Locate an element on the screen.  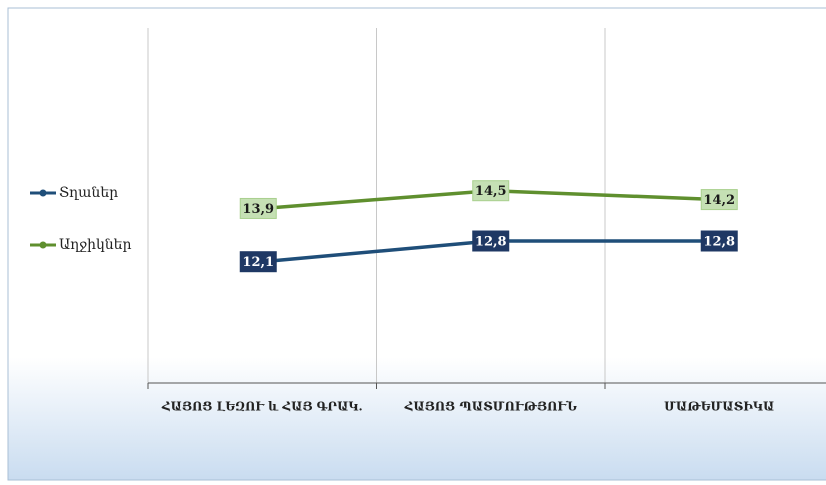
data-label: 14,2 is located at coordinates (719, 200).